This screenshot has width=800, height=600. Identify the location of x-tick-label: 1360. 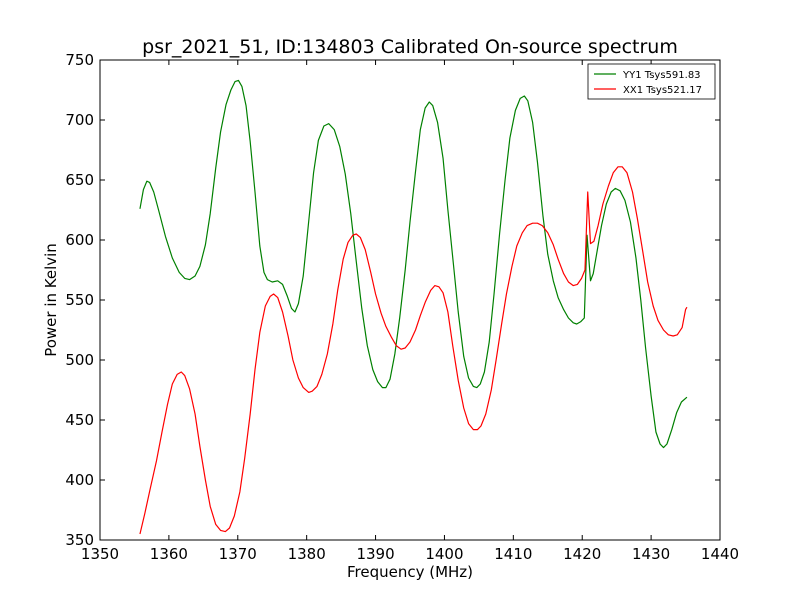
(169, 554).